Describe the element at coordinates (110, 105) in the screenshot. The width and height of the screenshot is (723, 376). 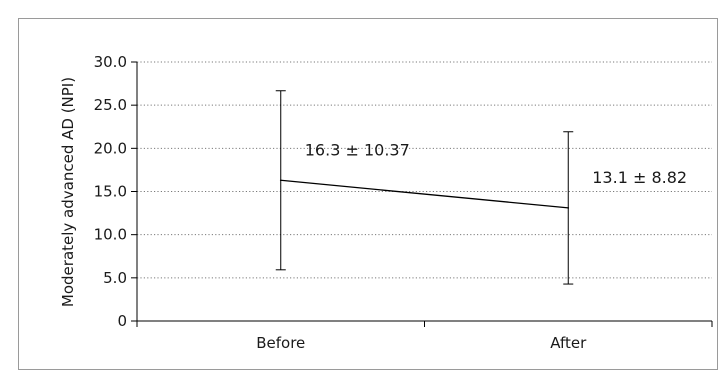
I see `y-tick-label: 25.0` at that location.